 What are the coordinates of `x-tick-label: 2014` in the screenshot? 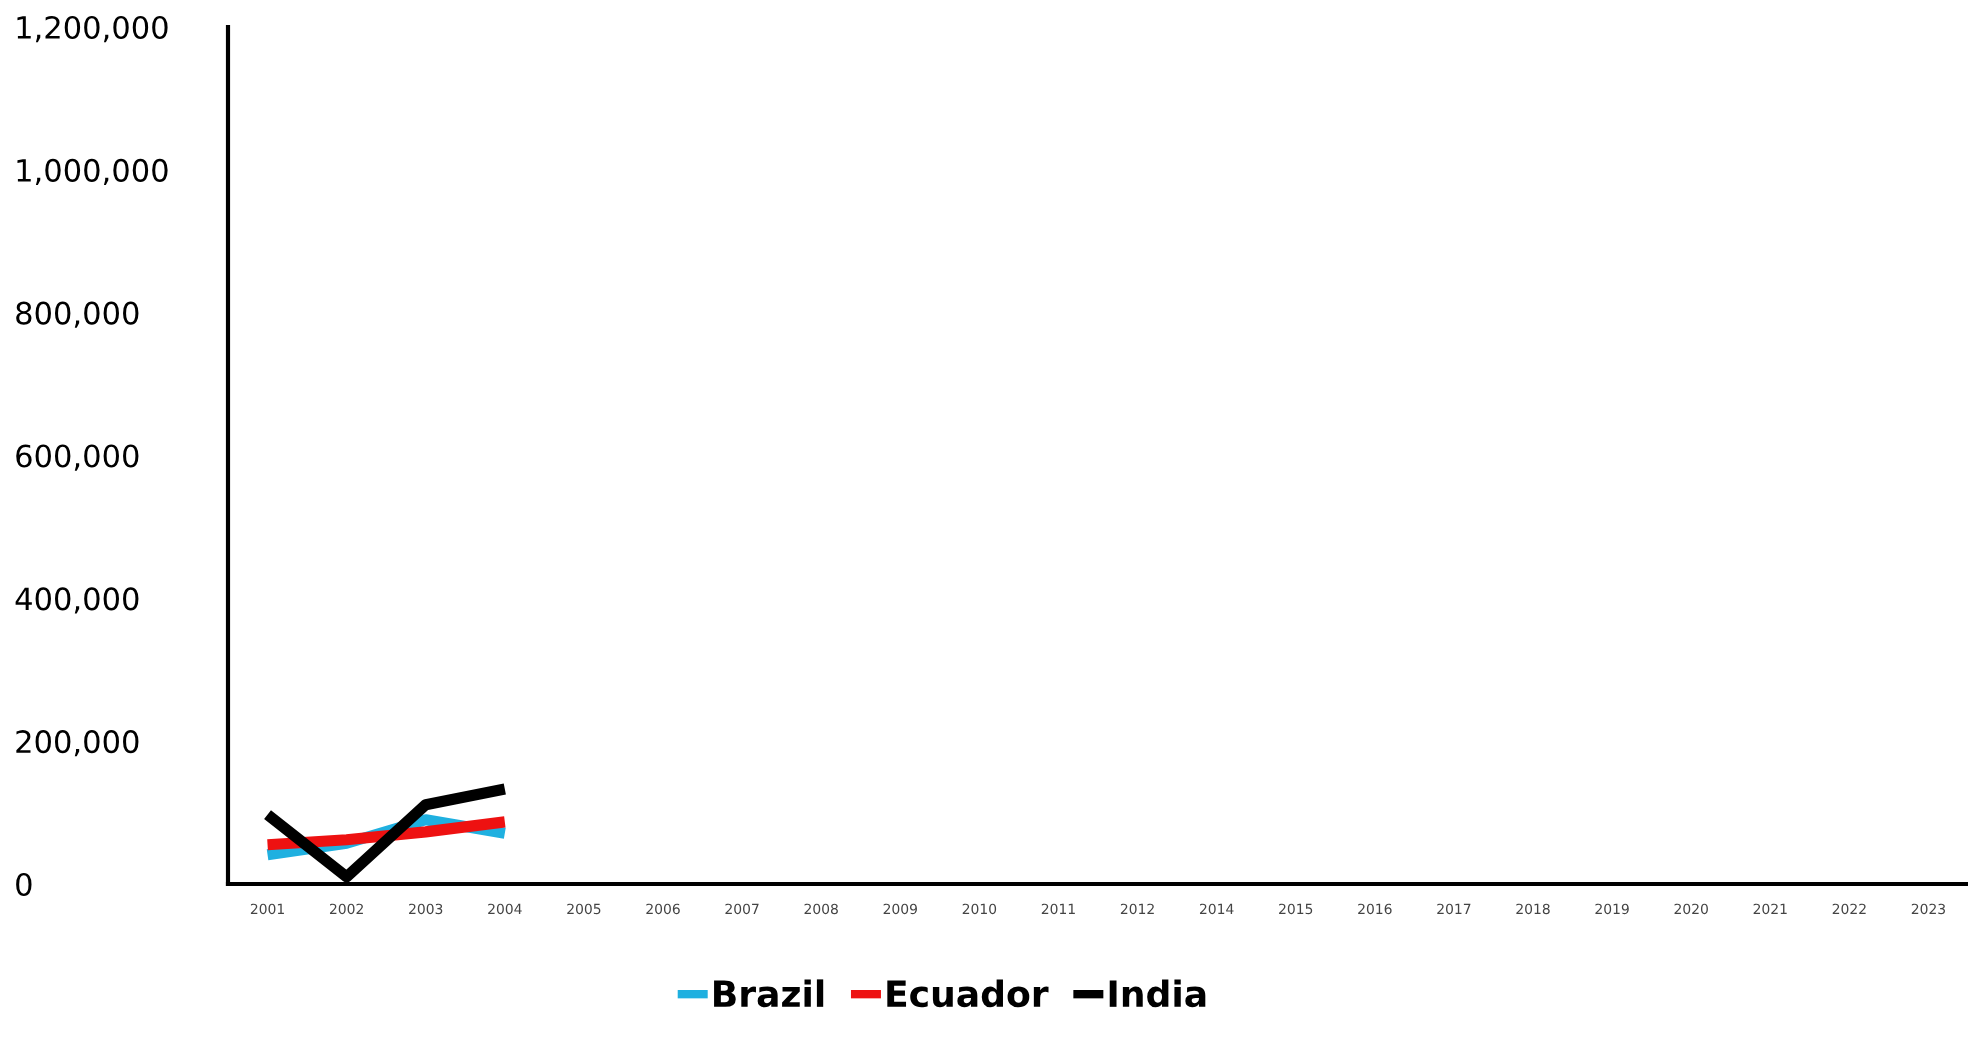 It's located at (1216, 909).